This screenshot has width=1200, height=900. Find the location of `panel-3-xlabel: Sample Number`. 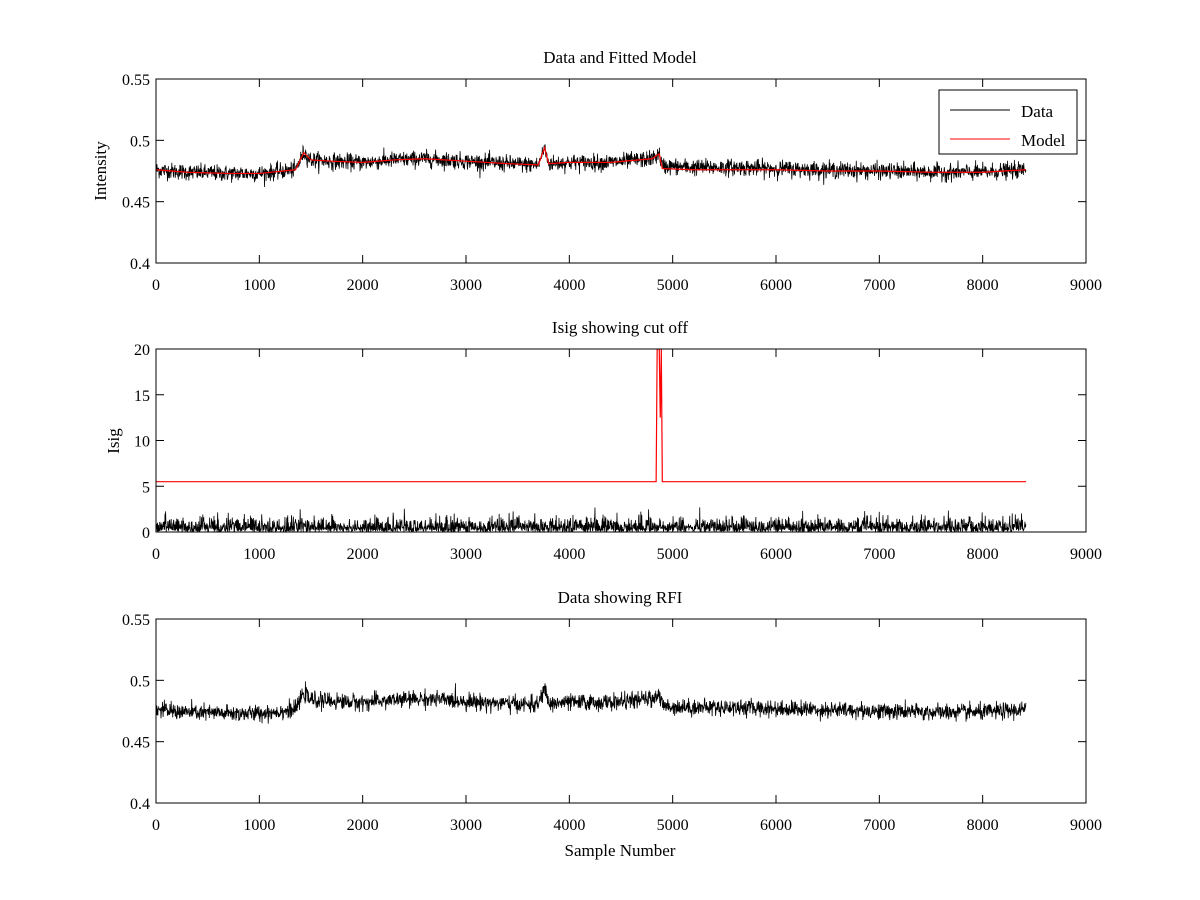

panel-3-xlabel: Sample Number is located at coordinates (620, 850).